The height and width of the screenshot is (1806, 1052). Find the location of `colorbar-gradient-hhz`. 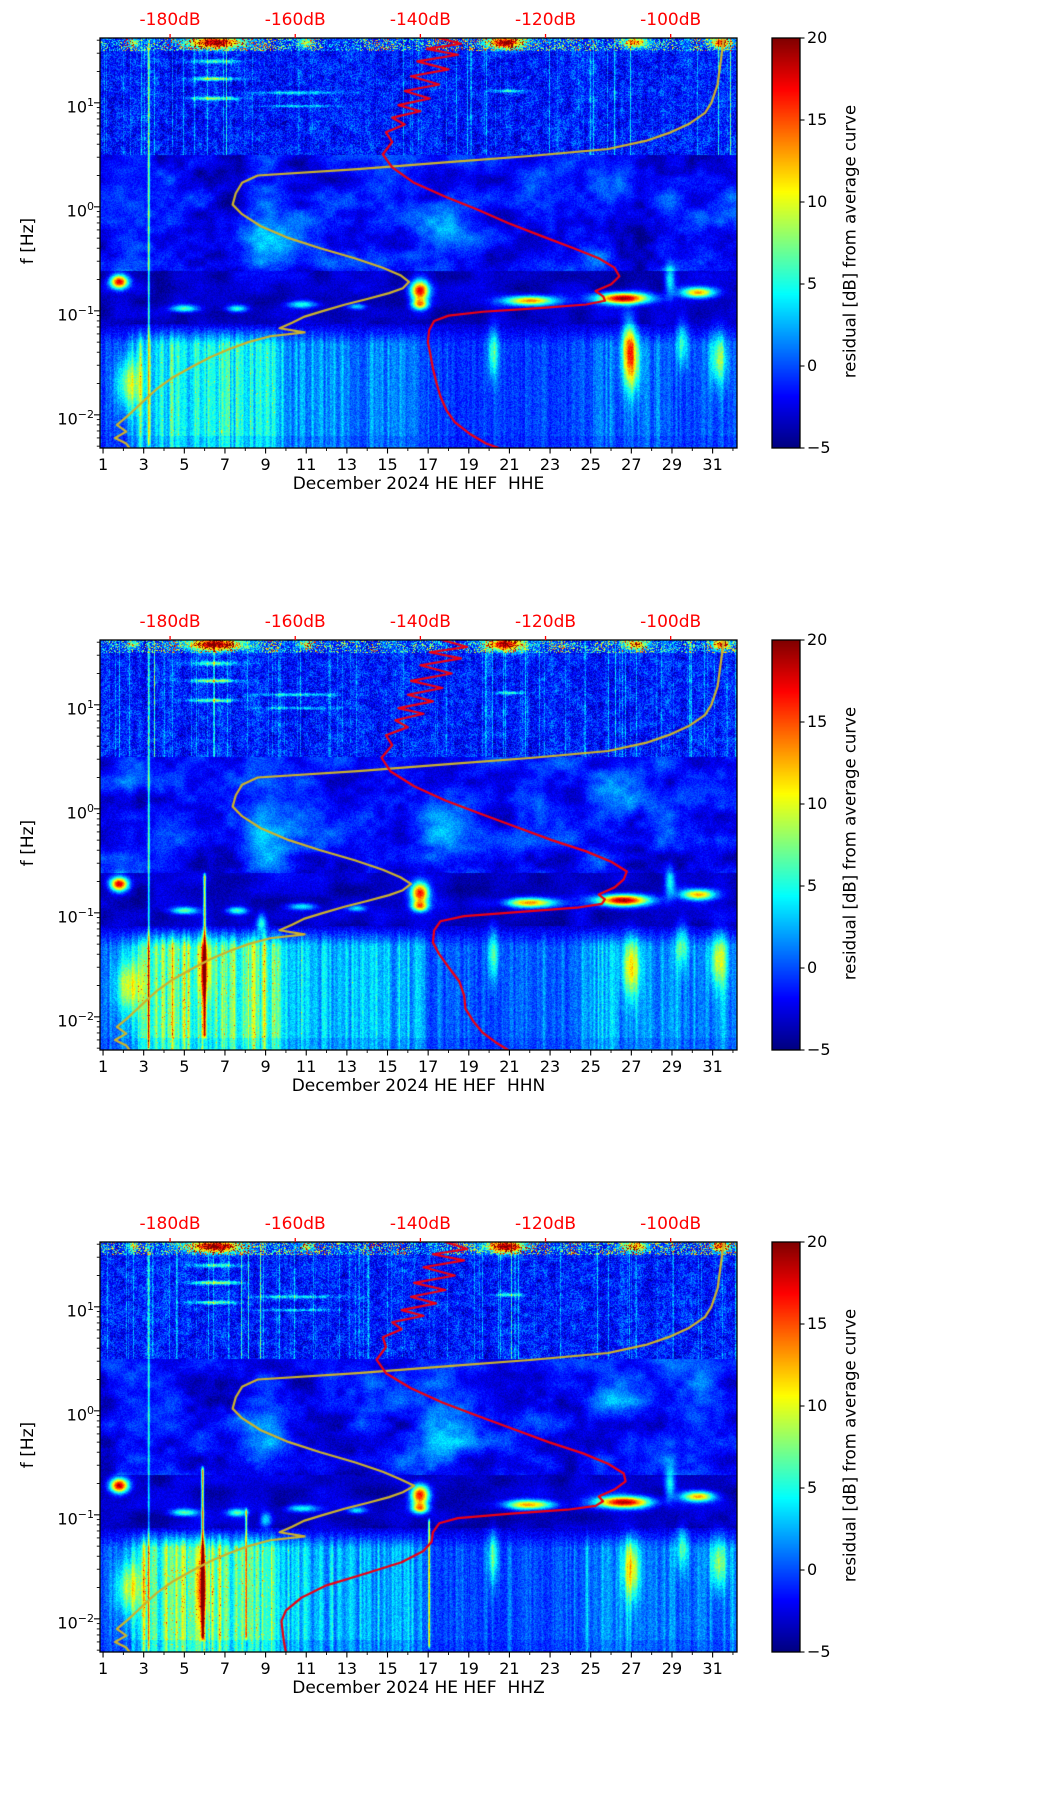

colorbar-gradient-hhz is located at coordinates (786, 1447).